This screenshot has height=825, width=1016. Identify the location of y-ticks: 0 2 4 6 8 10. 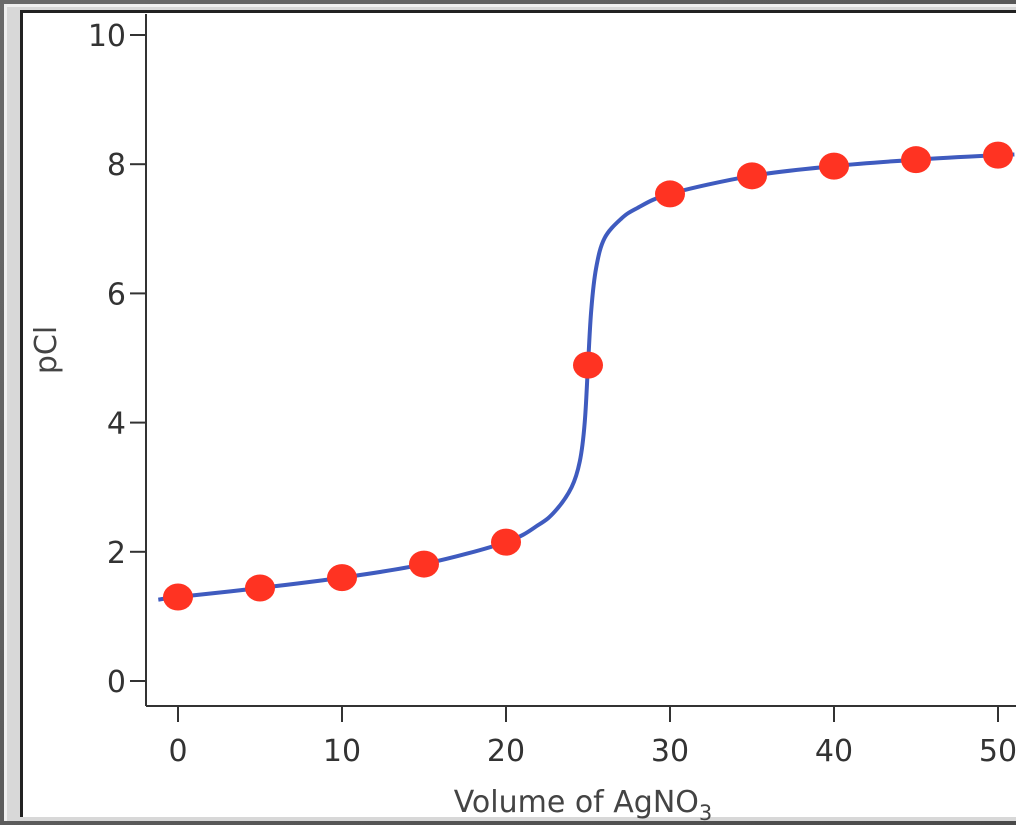
(117, 359).